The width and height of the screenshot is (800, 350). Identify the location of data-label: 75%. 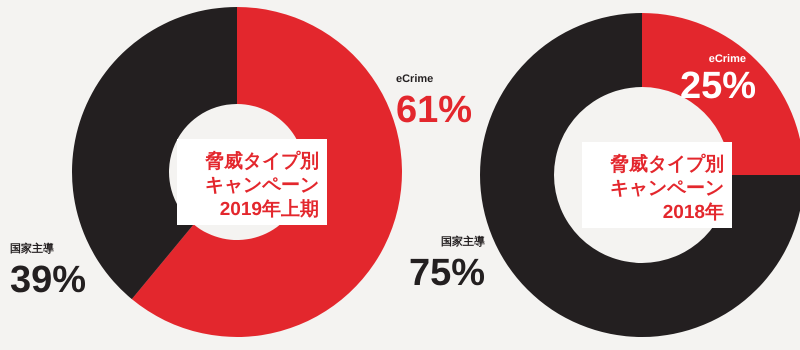
(446, 273).